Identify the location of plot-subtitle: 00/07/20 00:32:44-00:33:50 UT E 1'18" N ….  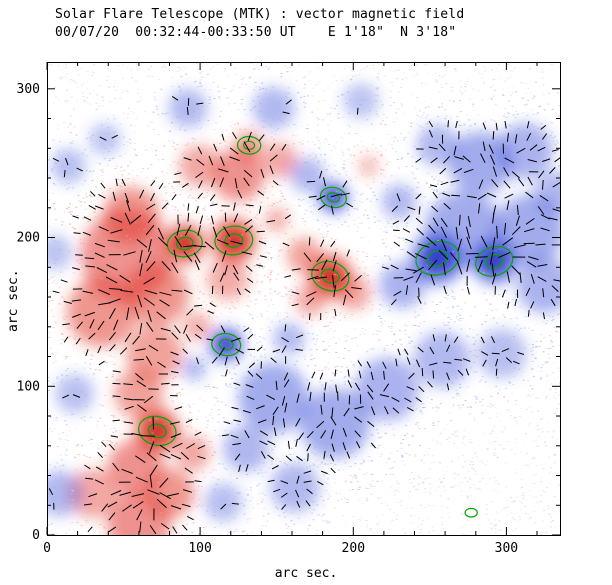
(256, 32).